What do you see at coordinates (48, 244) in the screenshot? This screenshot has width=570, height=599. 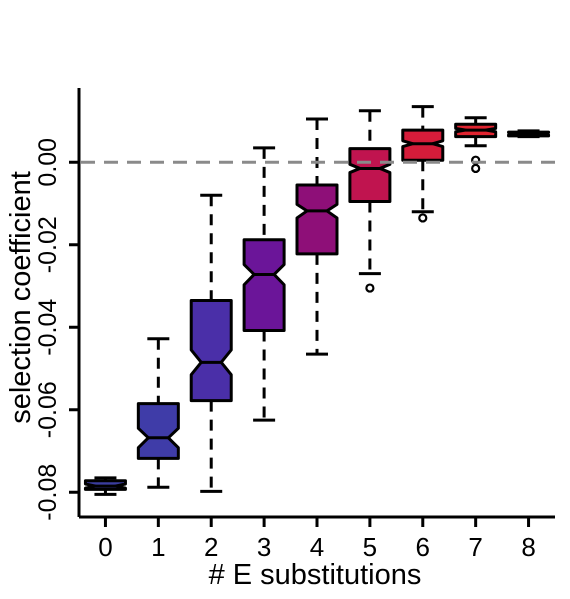 I see `y-tick-label: -0.02` at bounding box center [48, 244].